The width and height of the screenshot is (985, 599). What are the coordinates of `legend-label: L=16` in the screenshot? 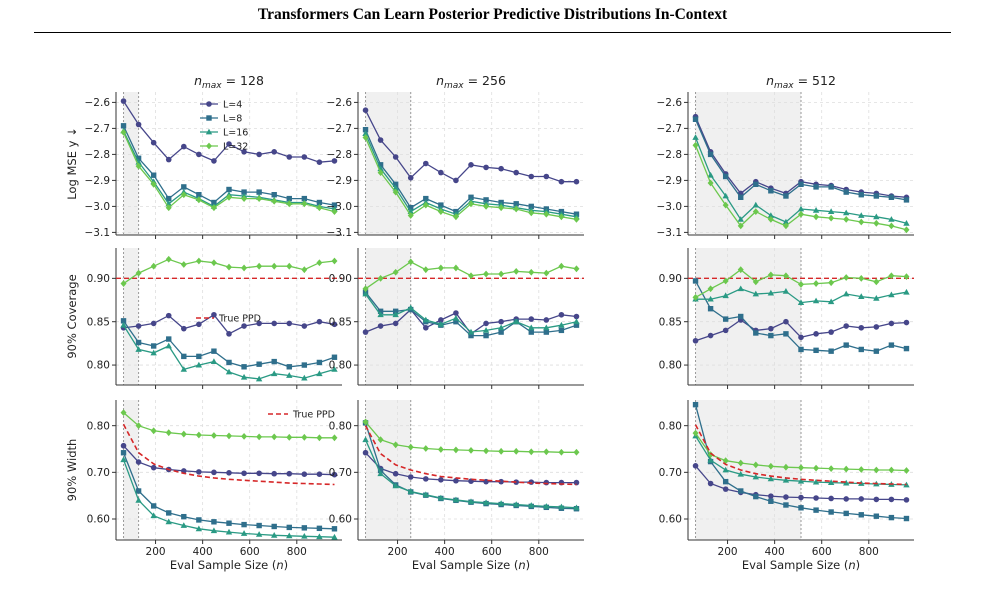 It's located at (235, 133).